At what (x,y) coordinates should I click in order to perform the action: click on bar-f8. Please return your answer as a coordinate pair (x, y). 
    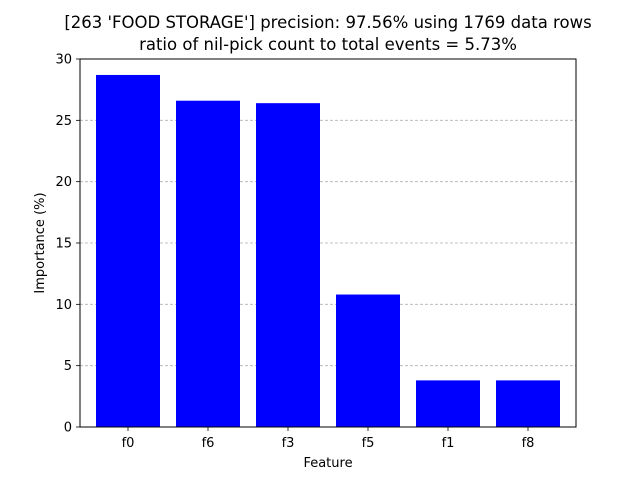
    Looking at the image, I should click on (528, 403).